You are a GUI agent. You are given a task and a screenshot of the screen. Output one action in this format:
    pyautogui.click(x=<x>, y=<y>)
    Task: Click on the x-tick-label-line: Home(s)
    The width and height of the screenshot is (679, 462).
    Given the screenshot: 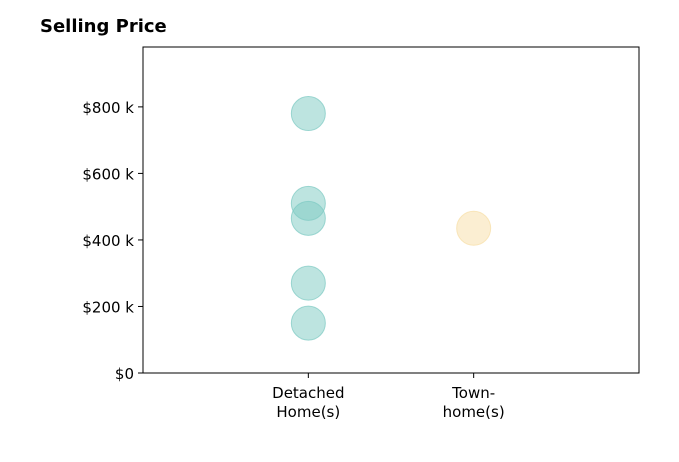 What is the action you would take?
    pyautogui.click(x=308, y=412)
    